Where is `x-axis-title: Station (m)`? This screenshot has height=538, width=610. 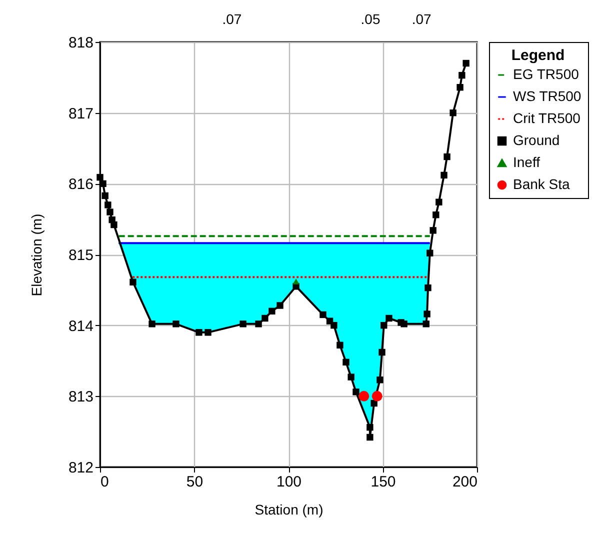 x-axis-title: Station (m) is located at coordinates (289, 510).